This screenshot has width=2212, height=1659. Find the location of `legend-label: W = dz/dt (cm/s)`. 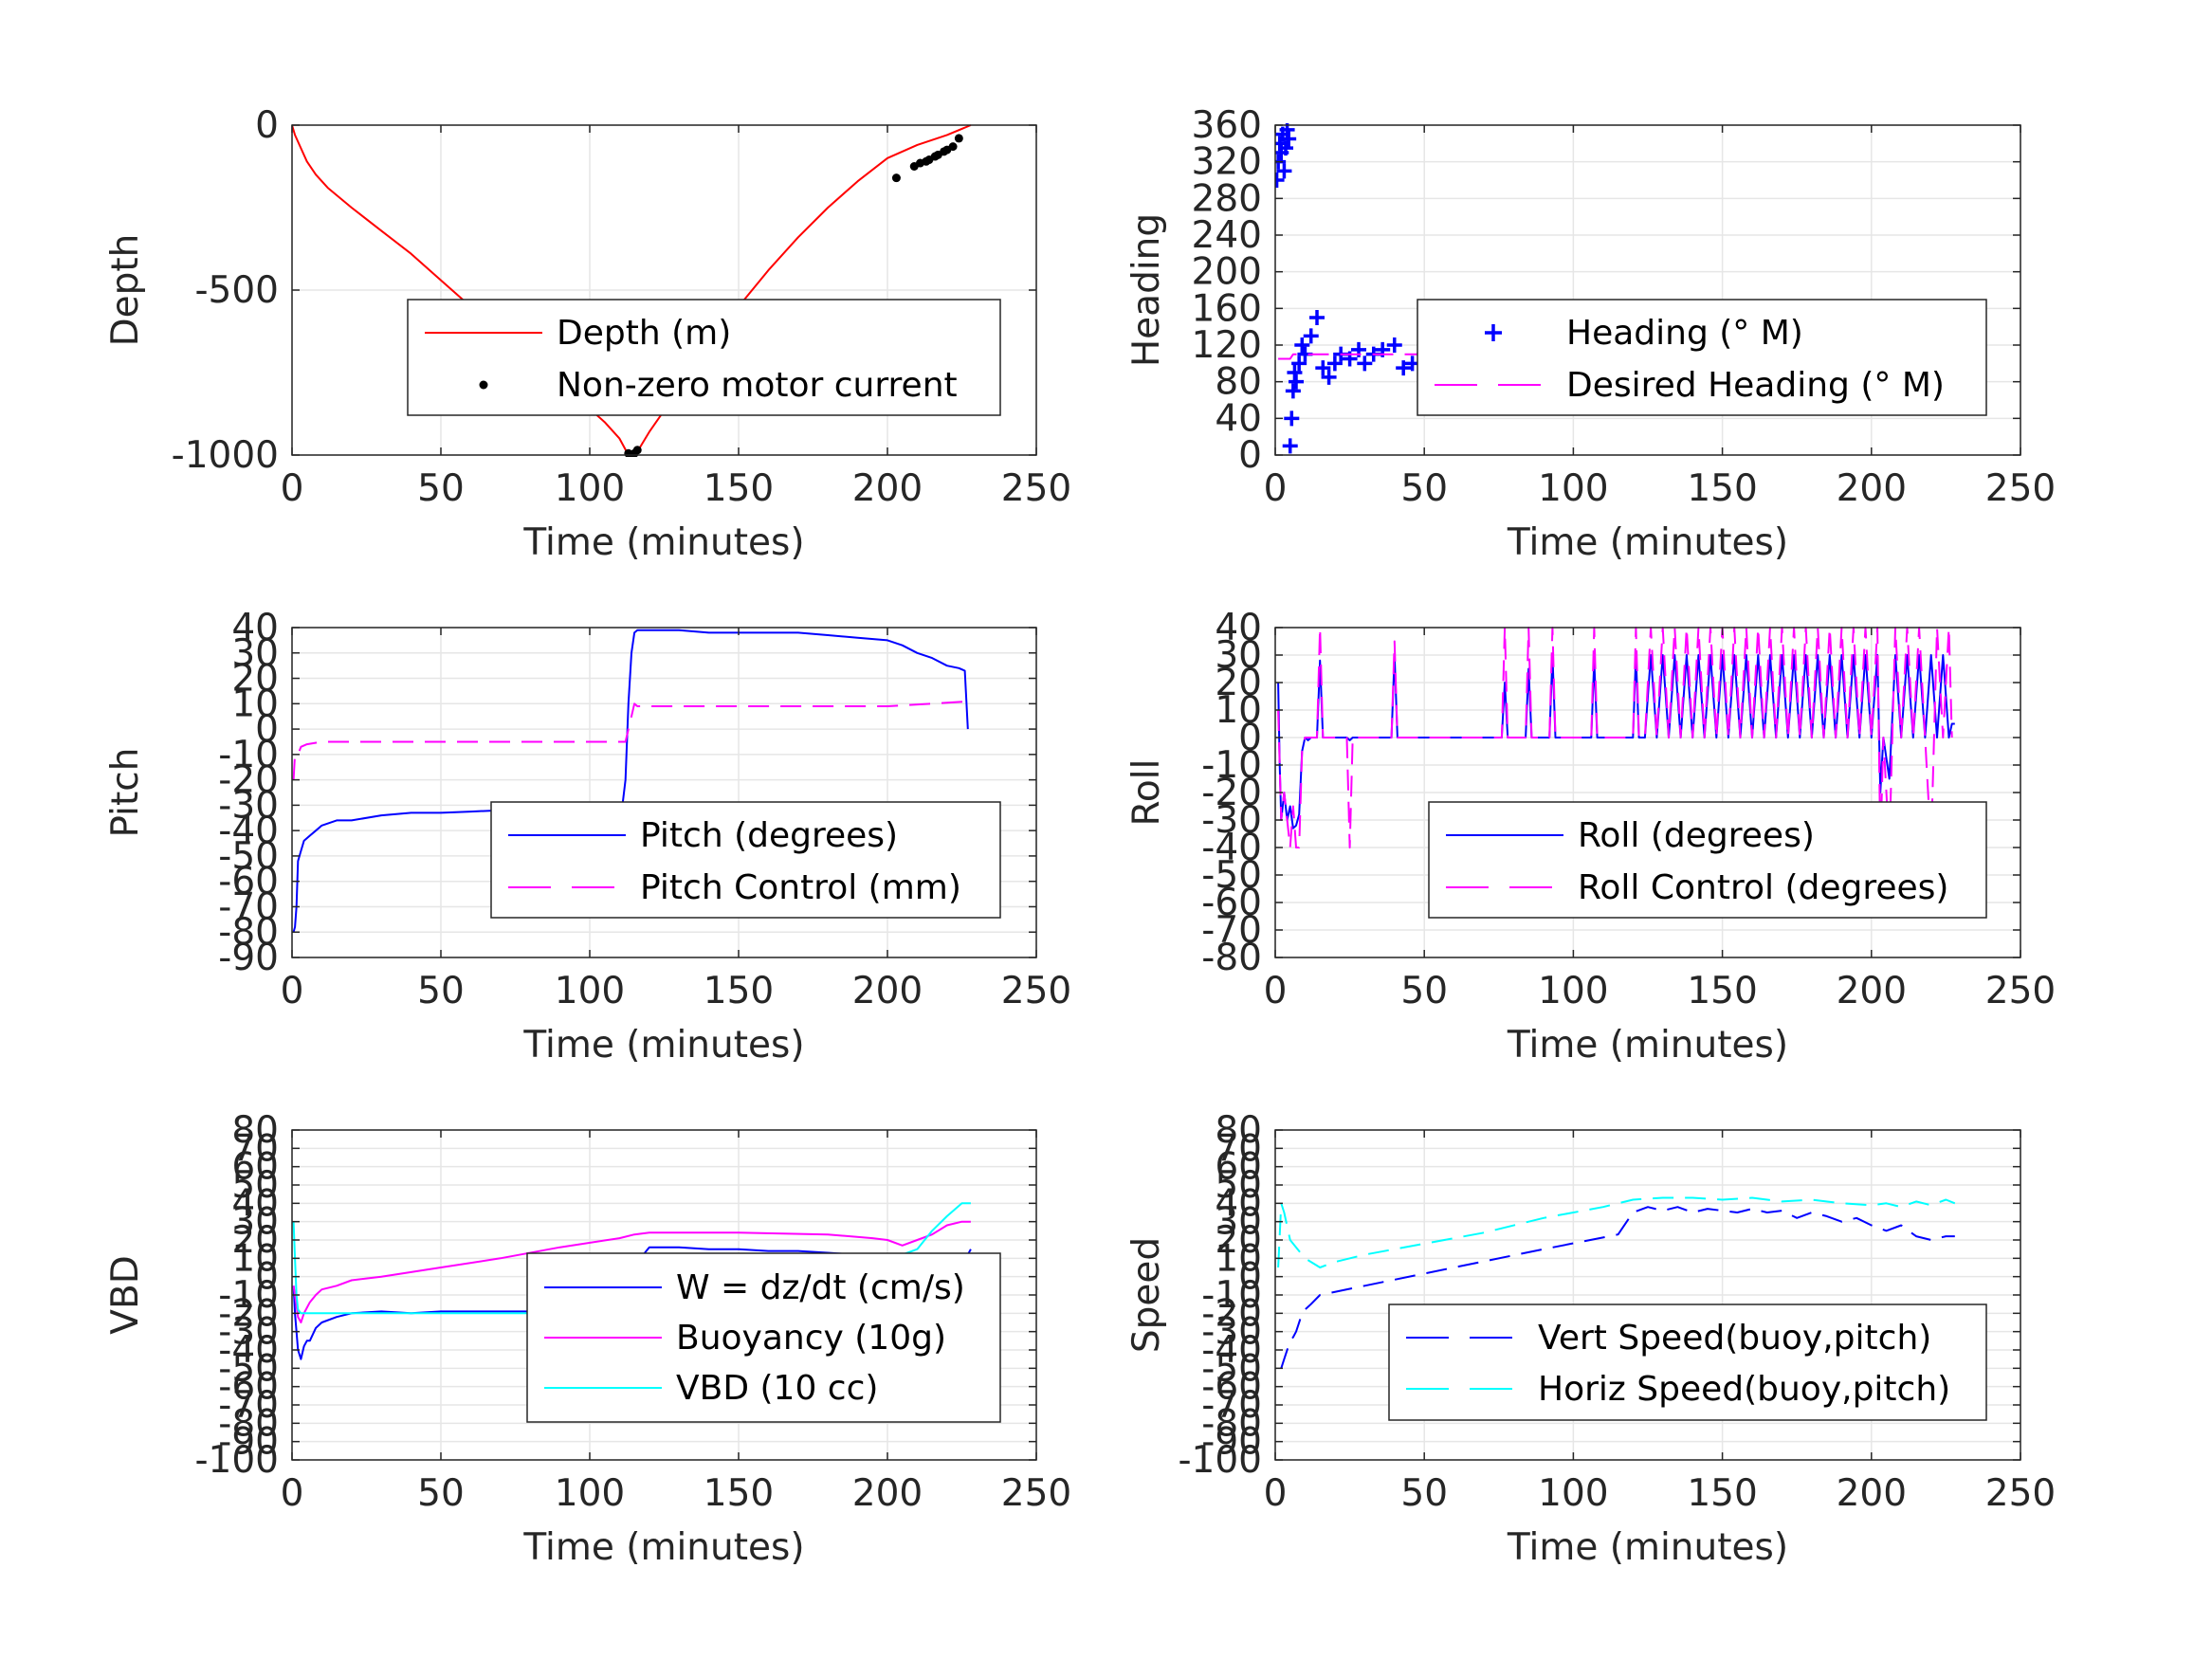

legend-label: W = dz/dt (cm/s) is located at coordinates (820, 1287).